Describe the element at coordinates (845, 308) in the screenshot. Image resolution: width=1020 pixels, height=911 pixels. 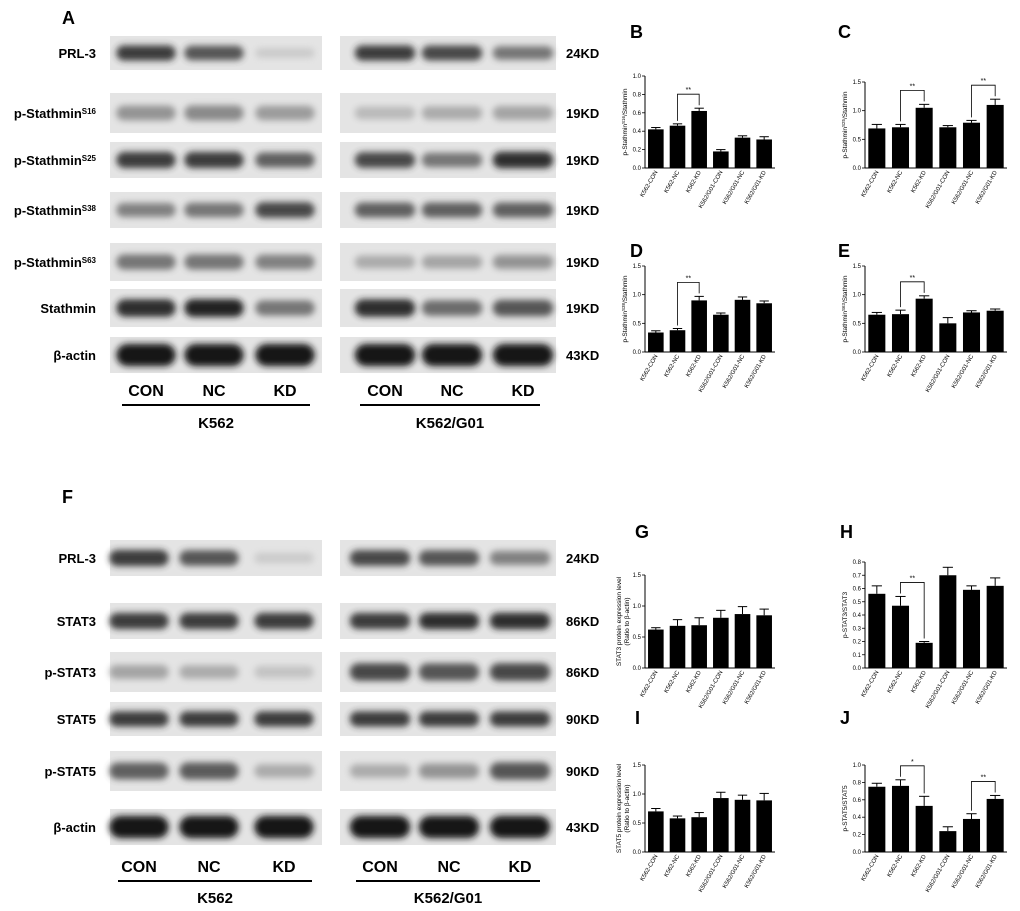
I see `y-axis-label-text: p-StathminS63/Stathmin` at that location.